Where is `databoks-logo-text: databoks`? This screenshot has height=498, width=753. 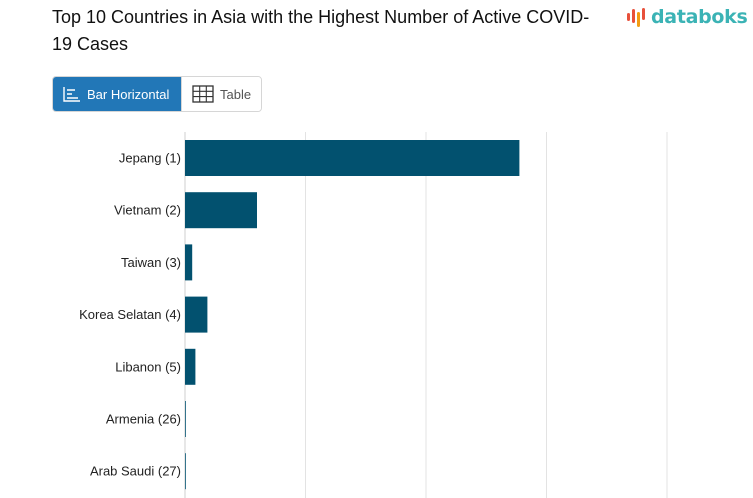
databoks-logo-text: databoks is located at coordinates (699, 17).